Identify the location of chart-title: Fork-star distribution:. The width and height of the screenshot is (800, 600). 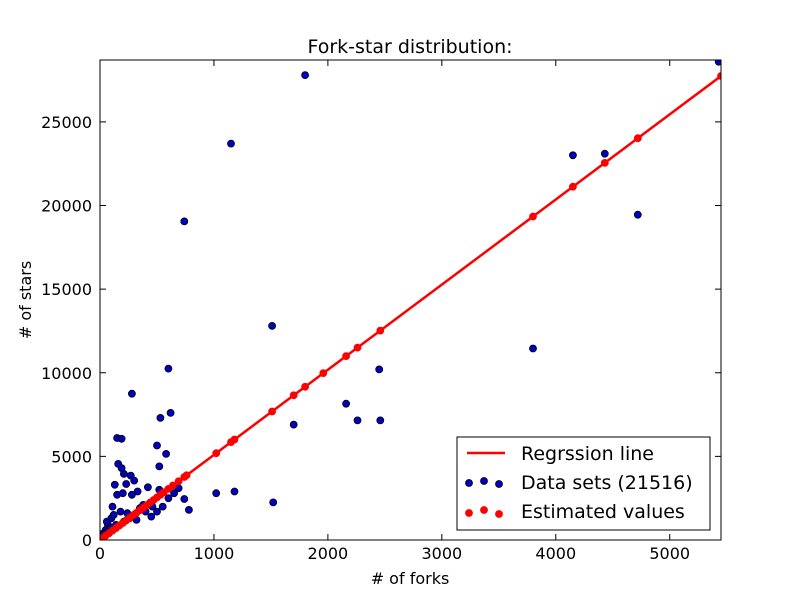
(409, 47).